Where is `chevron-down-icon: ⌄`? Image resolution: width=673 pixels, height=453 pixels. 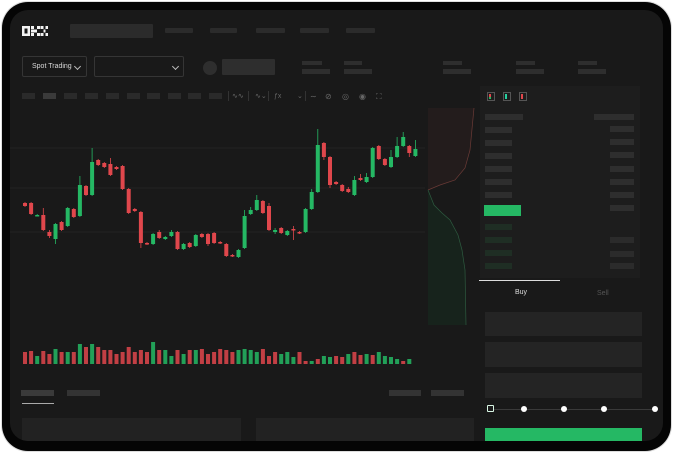
chevron-down-icon: ⌄ is located at coordinates (300, 96).